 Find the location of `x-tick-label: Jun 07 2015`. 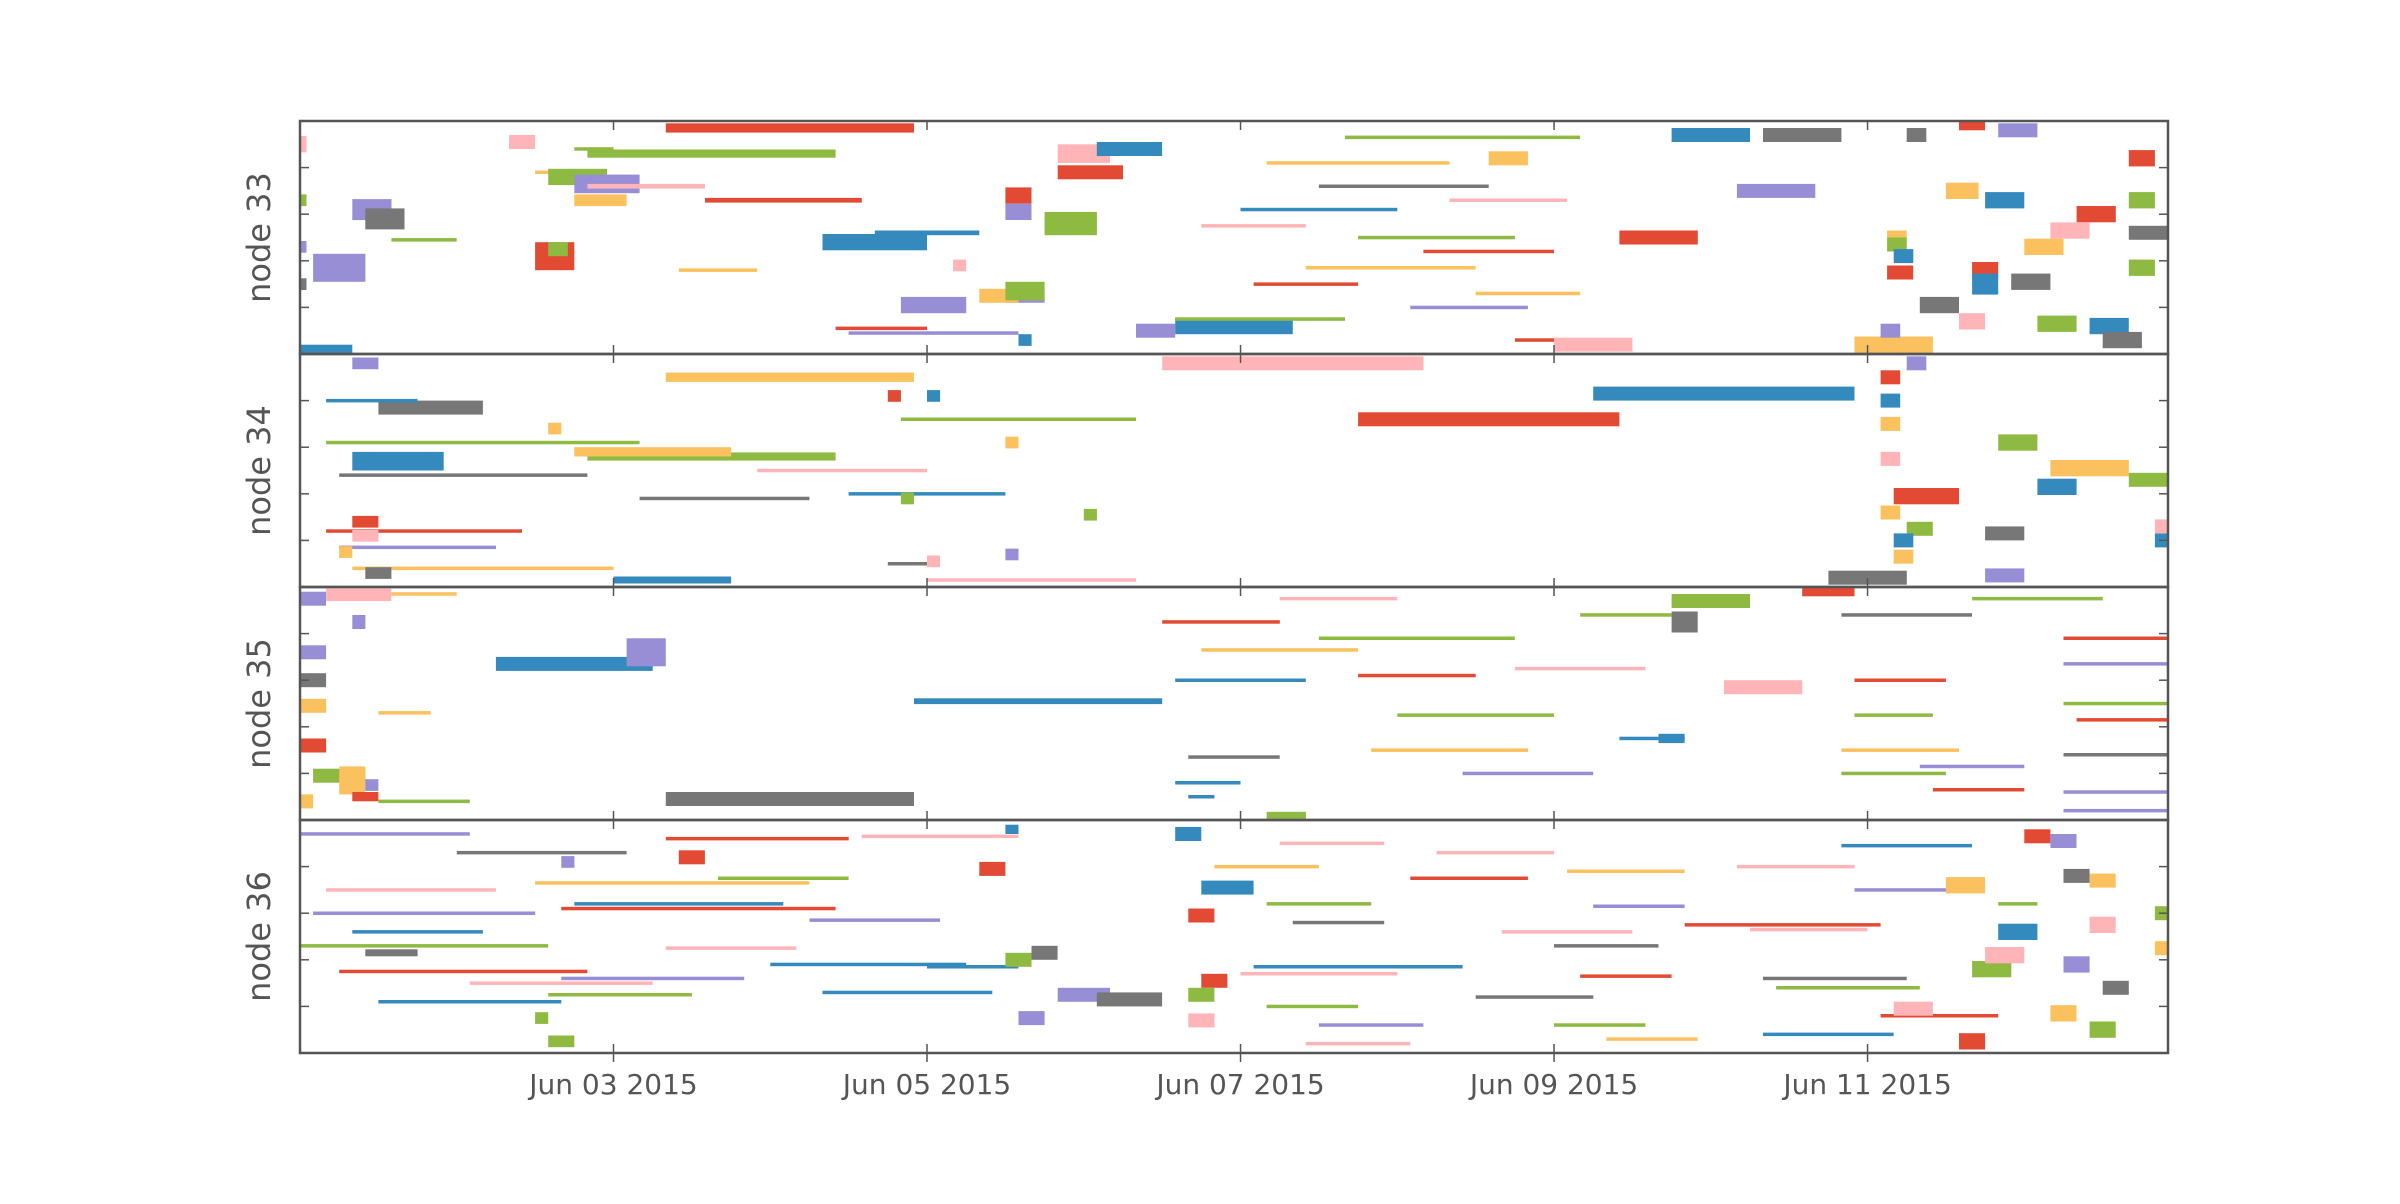

x-tick-label: Jun 07 2015 is located at coordinates (1239, 1084).